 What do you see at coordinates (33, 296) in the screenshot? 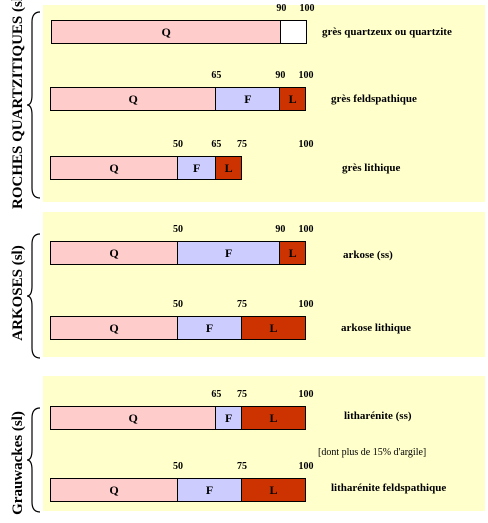
I see `brace-arkoses` at bounding box center [33, 296].